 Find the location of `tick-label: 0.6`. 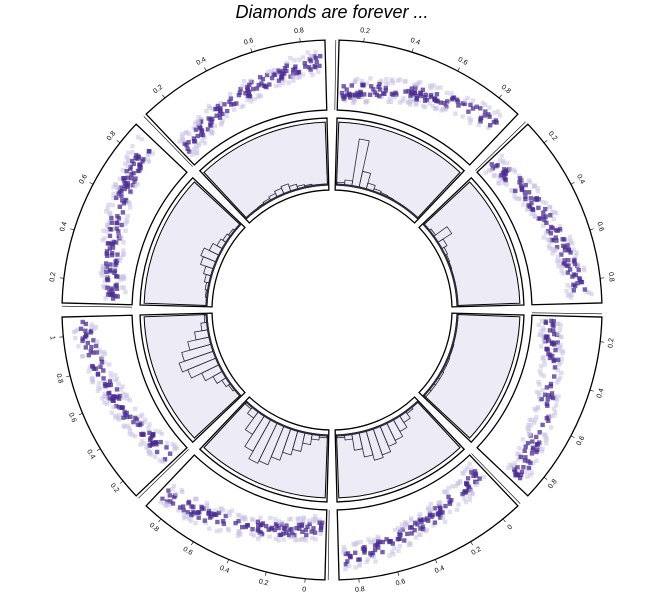

tick-label: 0.6 is located at coordinates (600, 226).